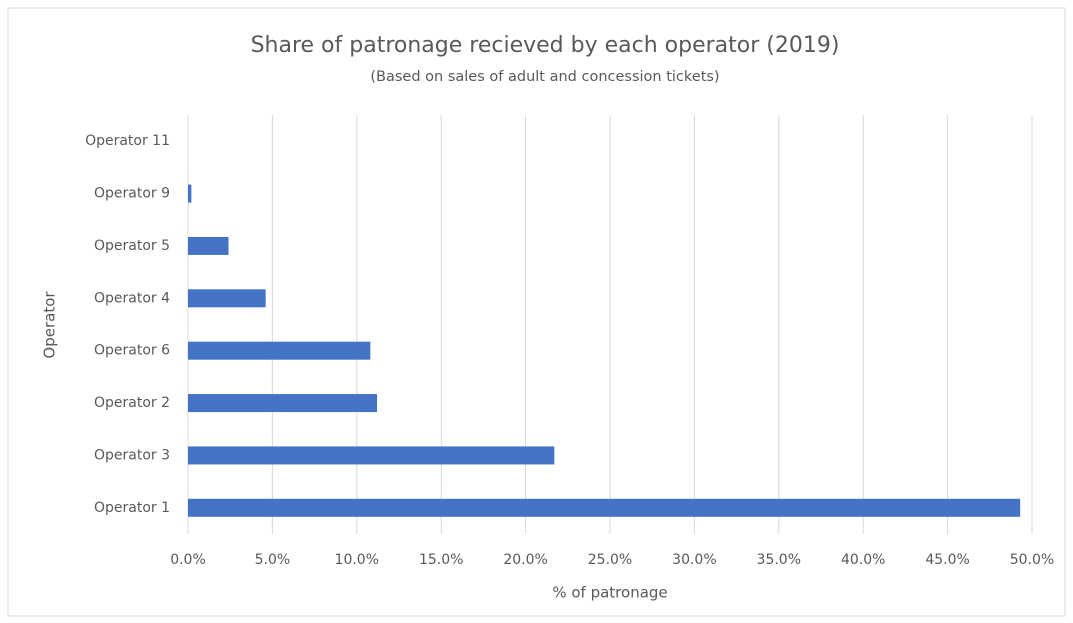  I want to click on y-tick-label: Operator 6, so click(132, 351).